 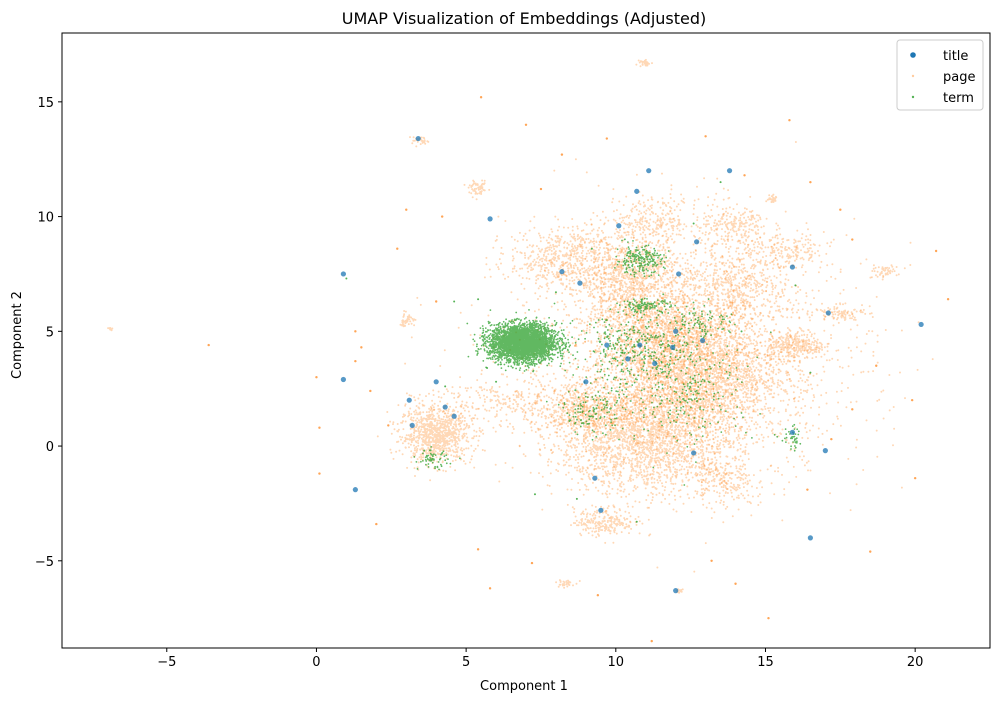 I want to click on y-tick-label: 5, so click(x=50, y=332).